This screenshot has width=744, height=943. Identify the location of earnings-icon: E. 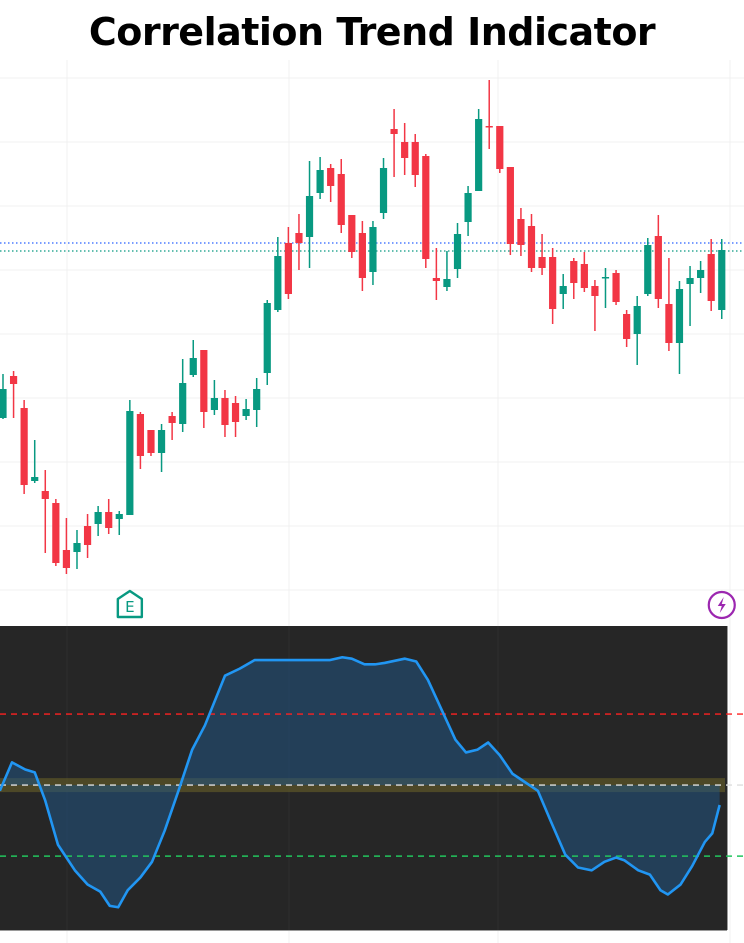
(130, 604).